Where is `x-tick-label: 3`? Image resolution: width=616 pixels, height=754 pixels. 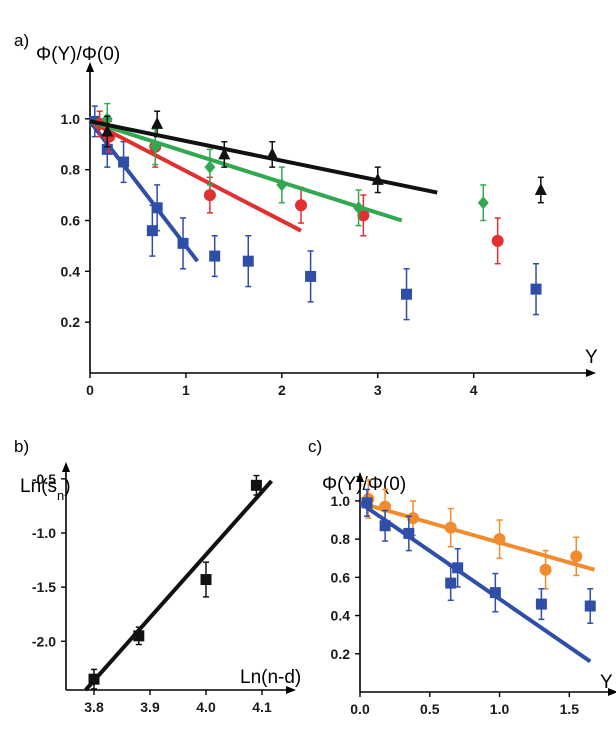
x-tick-label: 3 is located at coordinates (378, 390).